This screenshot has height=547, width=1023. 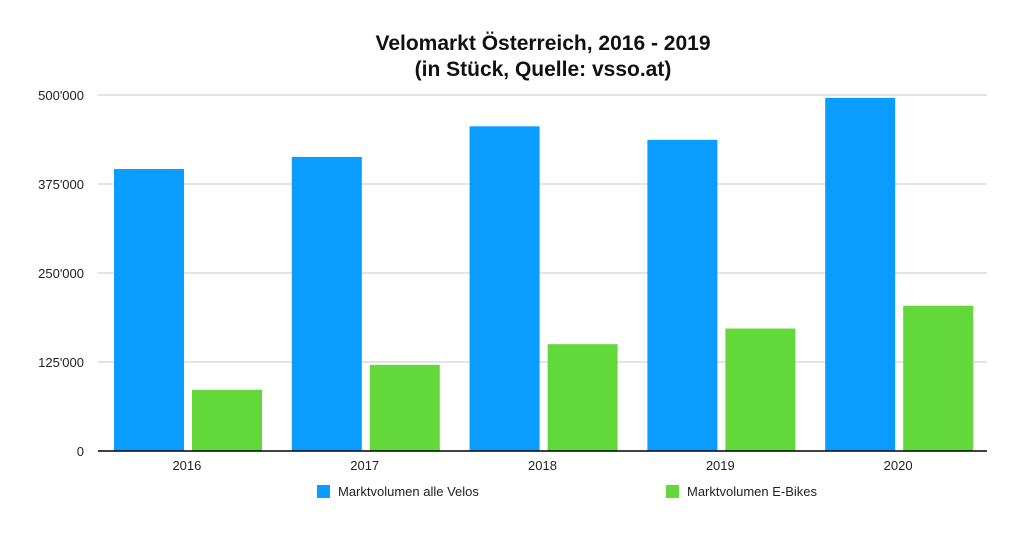 I want to click on y-tick-label: 0, so click(x=80, y=451).